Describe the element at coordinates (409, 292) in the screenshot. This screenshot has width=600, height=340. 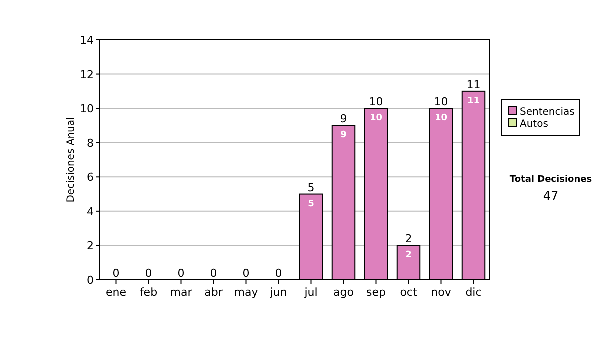
I see `x-tick-label: oct` at that location.